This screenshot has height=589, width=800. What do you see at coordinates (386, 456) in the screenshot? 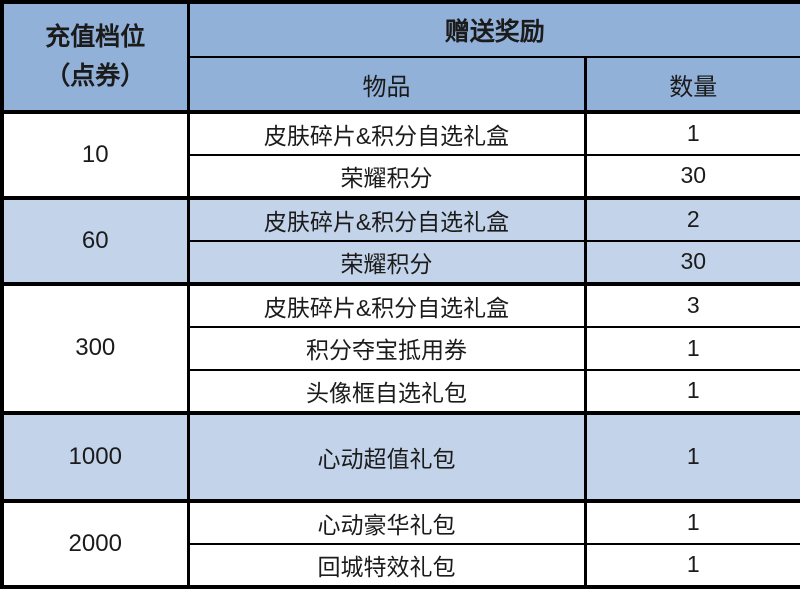
I see `item-cell: 心动超值礼包` at bounding box center [386, 456].